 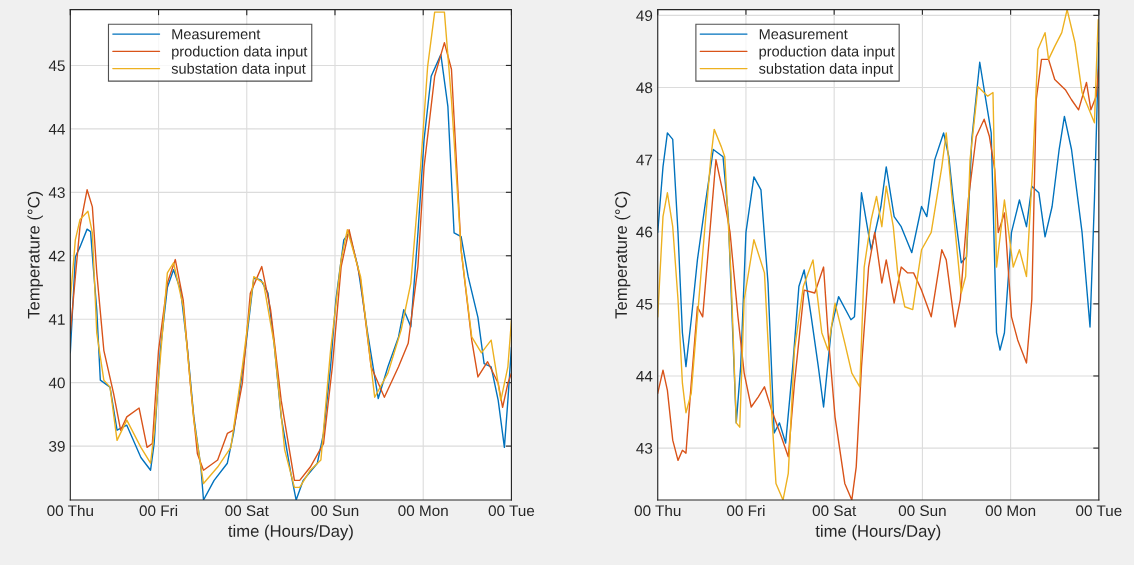 What do you see at coordinates (56, 319) in the screenshot?
I see `y-tick-label: 41` at bounding box center [56, 319].